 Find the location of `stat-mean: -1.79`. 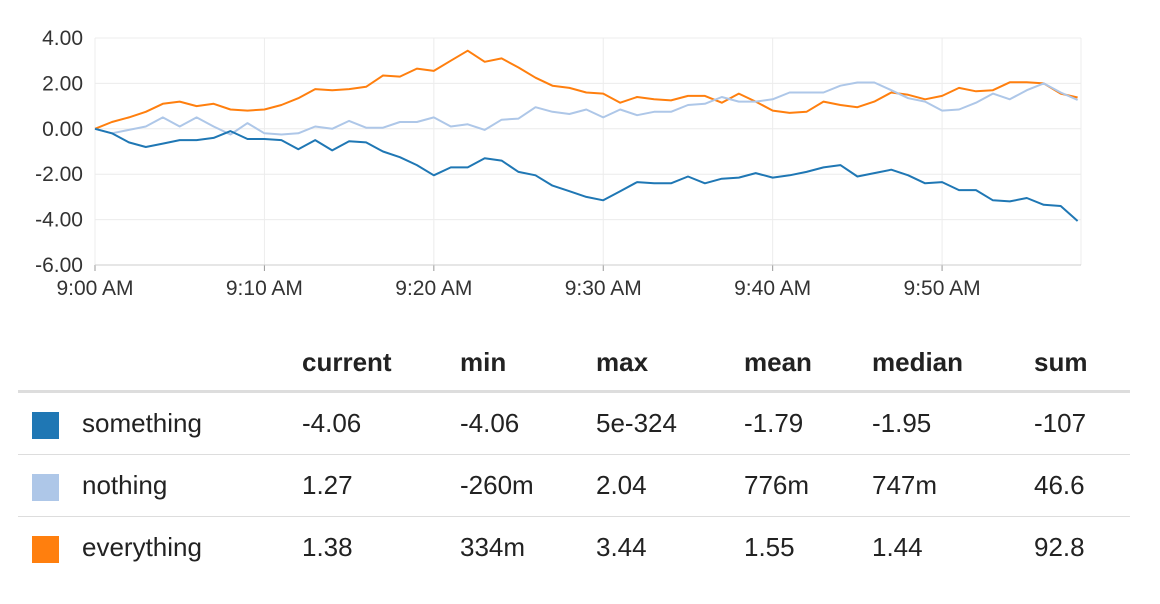

stat-mean: -1.79 is located at coordinates (808, 423).